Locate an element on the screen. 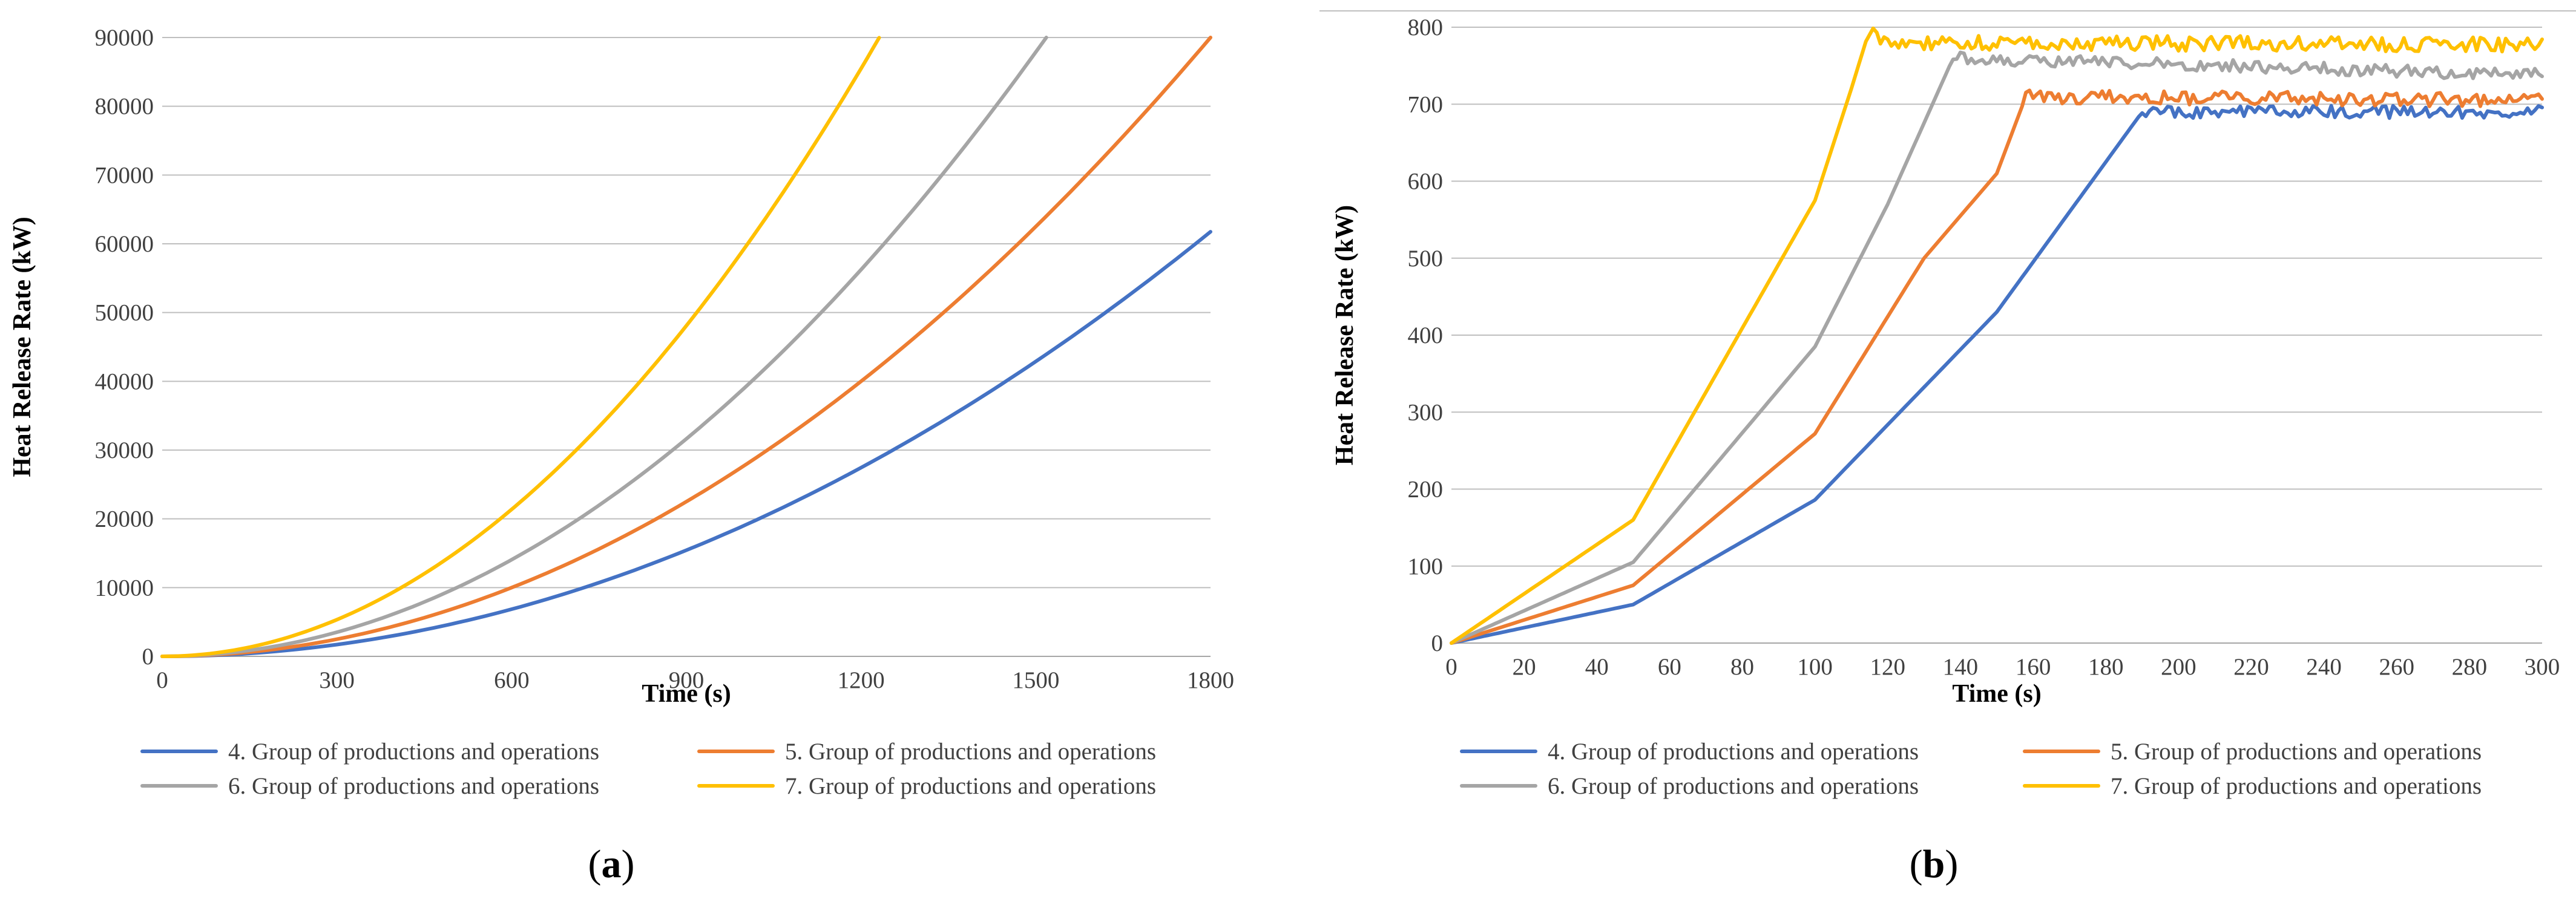  y-tick-label: 70000 is located at coordinates (124, 175).